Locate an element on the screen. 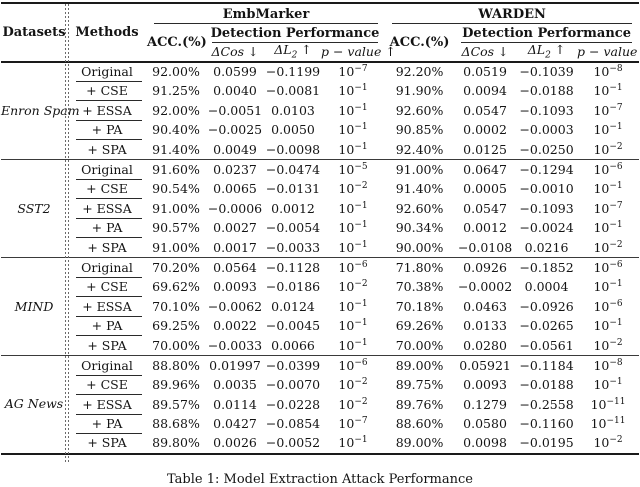 The height and width of the screenshot is (487, 640). value-cell: 70.38% is located at coordinates (419, 287).